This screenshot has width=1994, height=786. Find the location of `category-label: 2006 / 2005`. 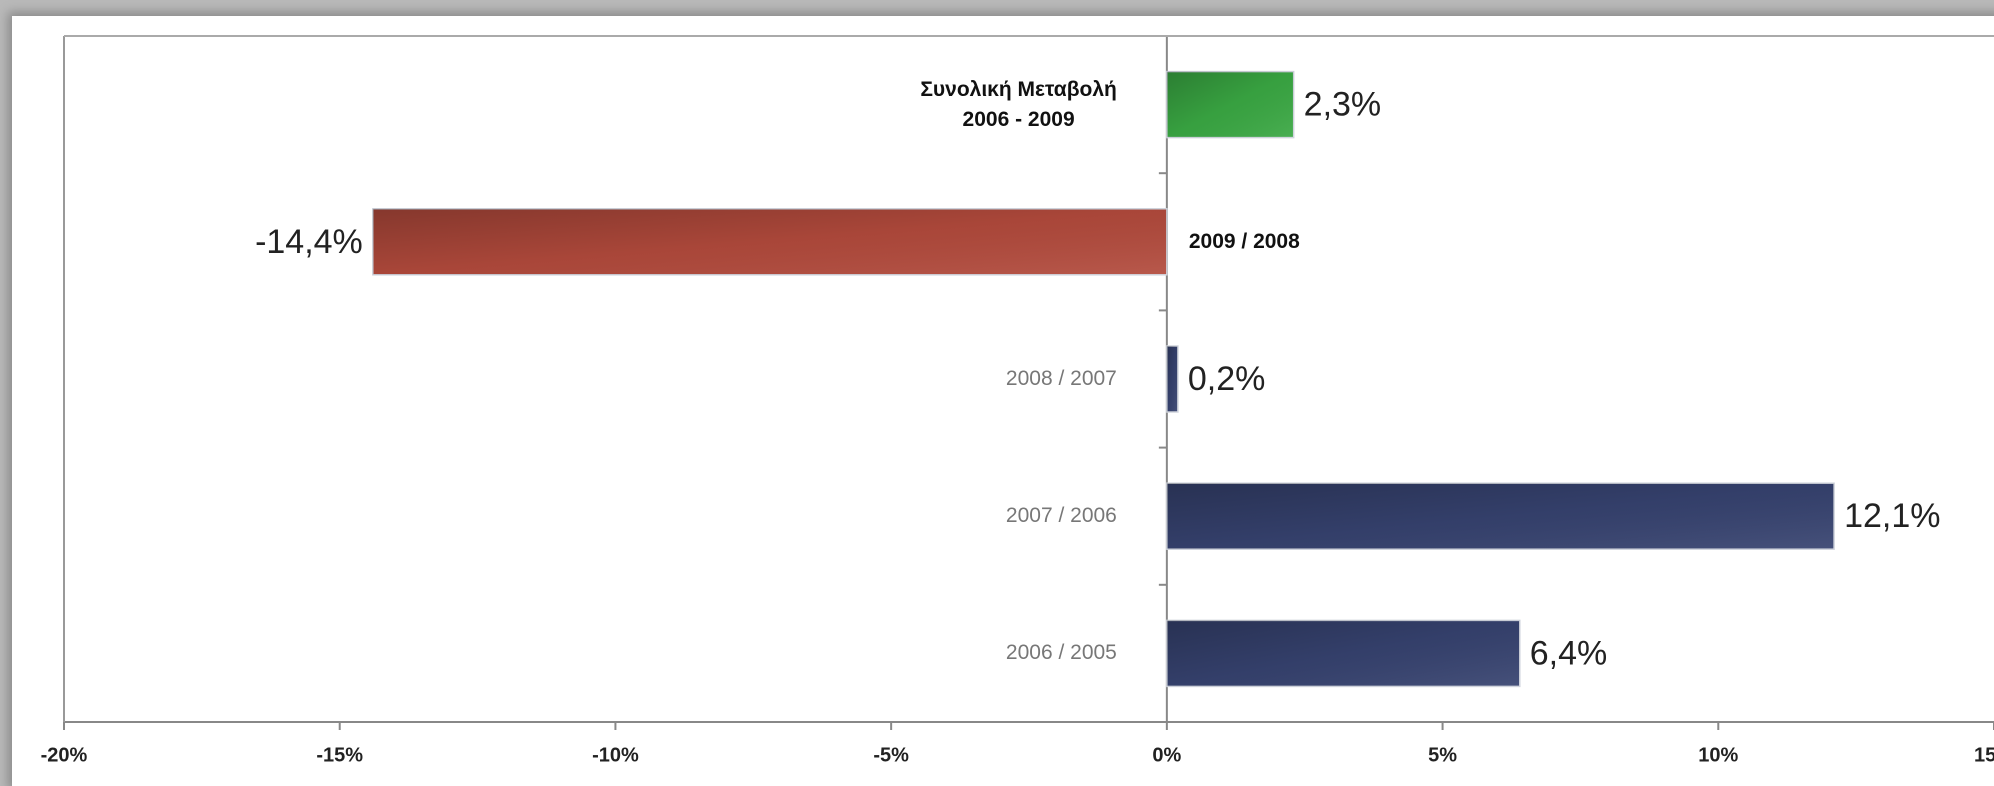

category-label: 2006 / 2005 is located at coordinates (1061, 653).